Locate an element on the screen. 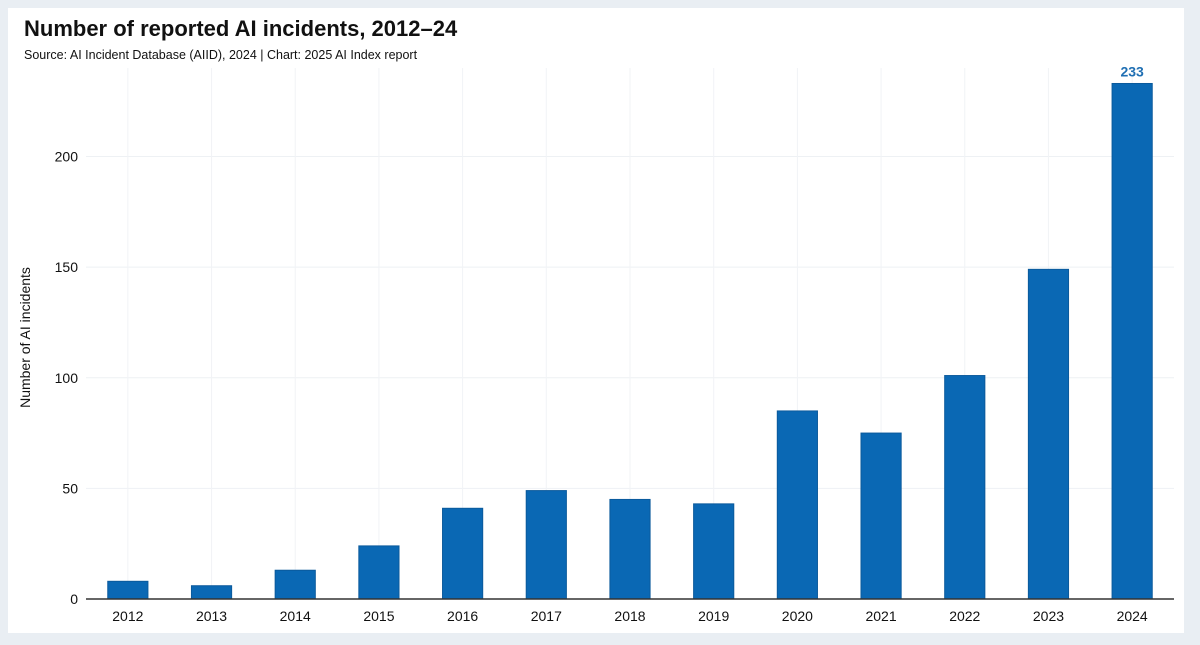 This screenshot has height=645, width=1200. x-tick-label: 2022 is located at coordinates (964, 616).